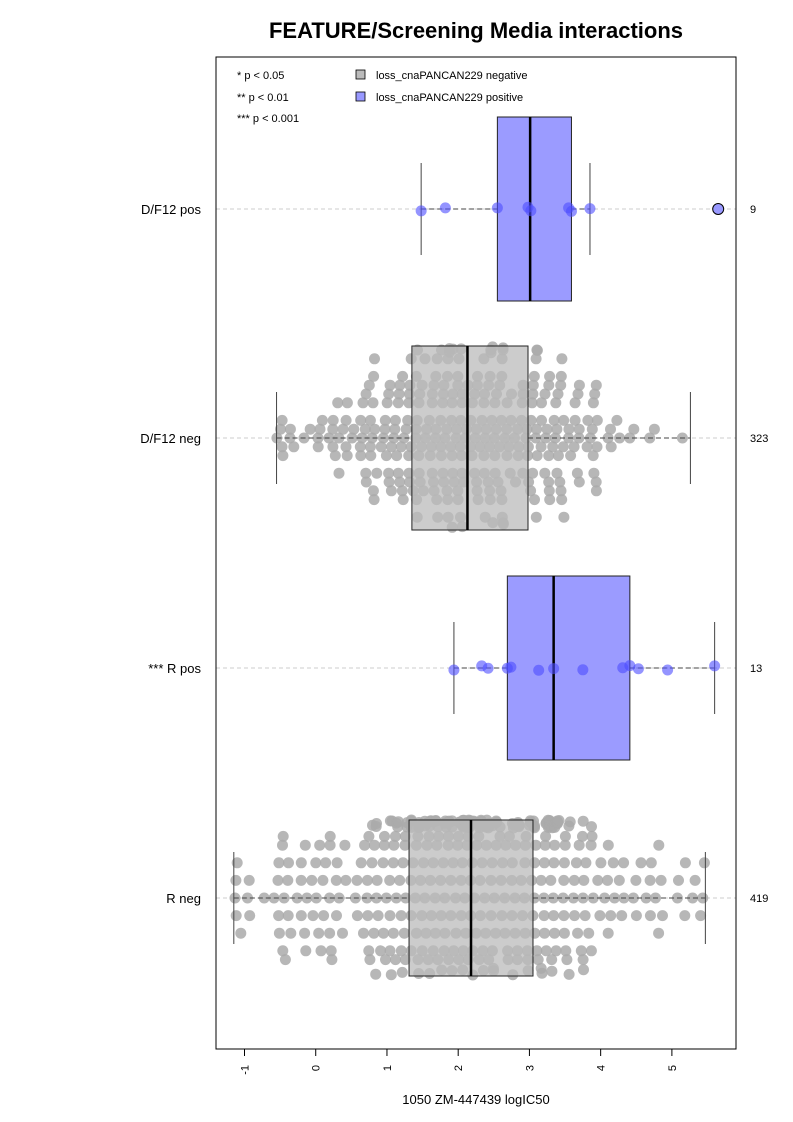 This screenshot has height=1122, width=793. I want to click on x-tick-label: 4, so click(602, 1068).